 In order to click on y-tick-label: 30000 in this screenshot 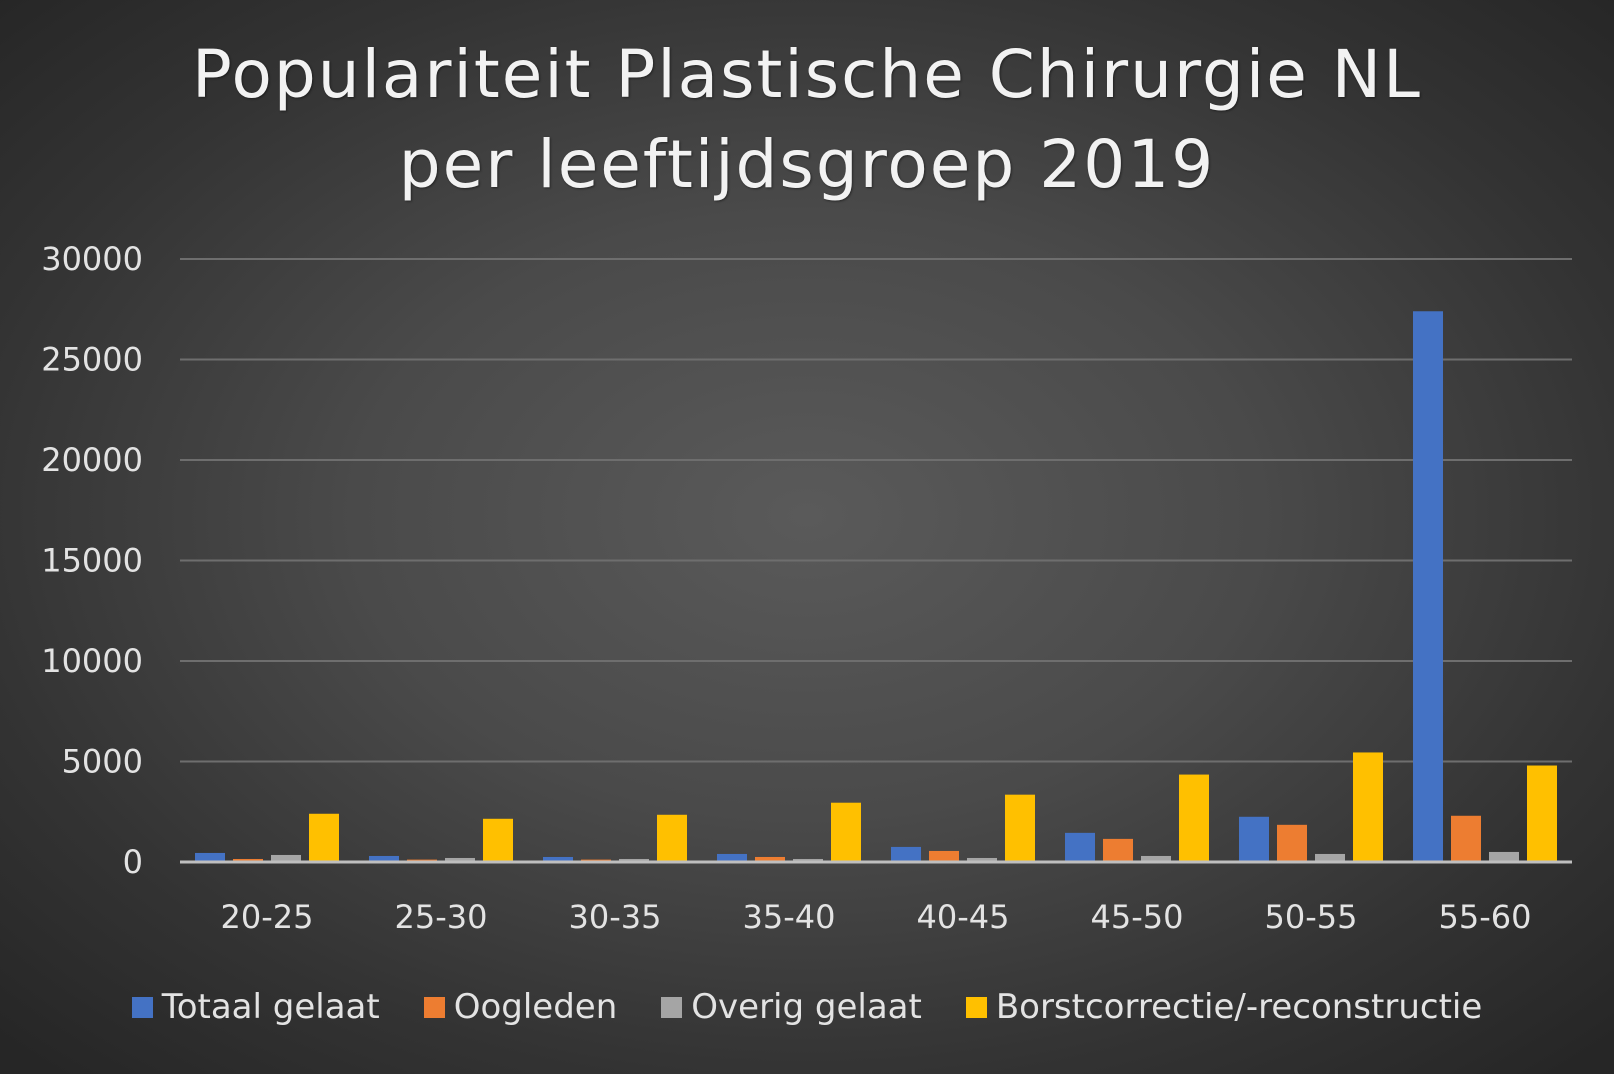, I will do `click(92, 259)`.